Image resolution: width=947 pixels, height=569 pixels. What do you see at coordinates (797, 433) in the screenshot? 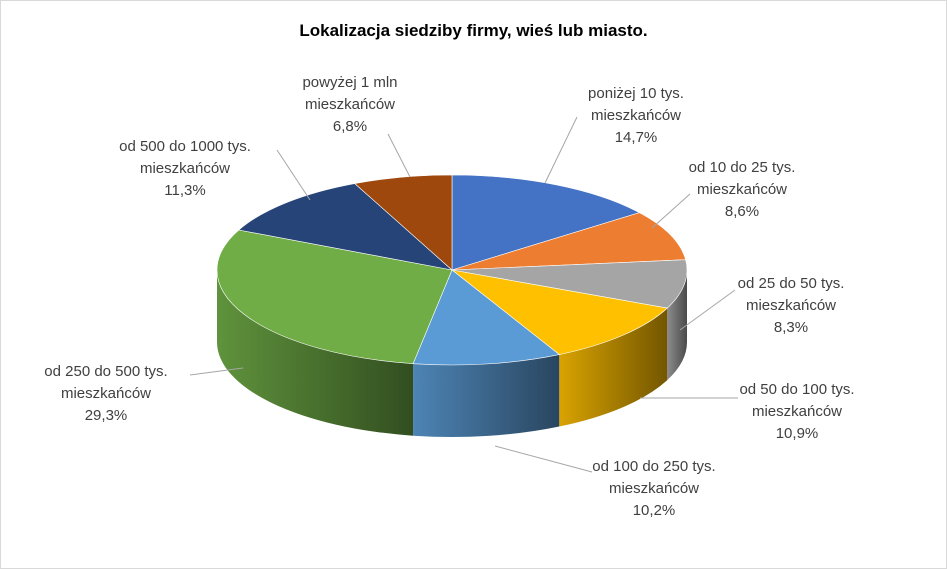
I see `data-label-value: 10,9%` at bounding box center [797, 433].